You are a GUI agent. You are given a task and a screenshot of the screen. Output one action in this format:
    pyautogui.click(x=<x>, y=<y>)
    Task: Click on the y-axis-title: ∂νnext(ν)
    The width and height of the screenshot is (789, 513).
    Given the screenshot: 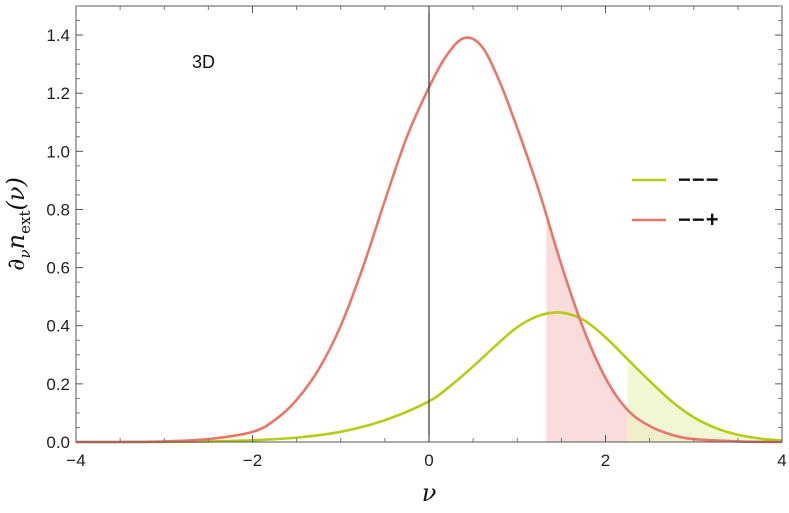 What is the action you would take?
    pyautogui.click(x=18, y=224)
    